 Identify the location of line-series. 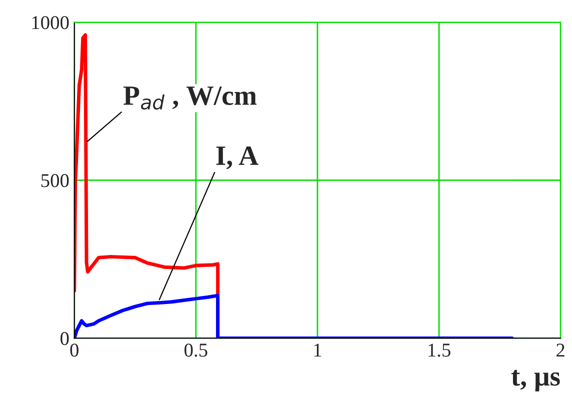
(294, 316).